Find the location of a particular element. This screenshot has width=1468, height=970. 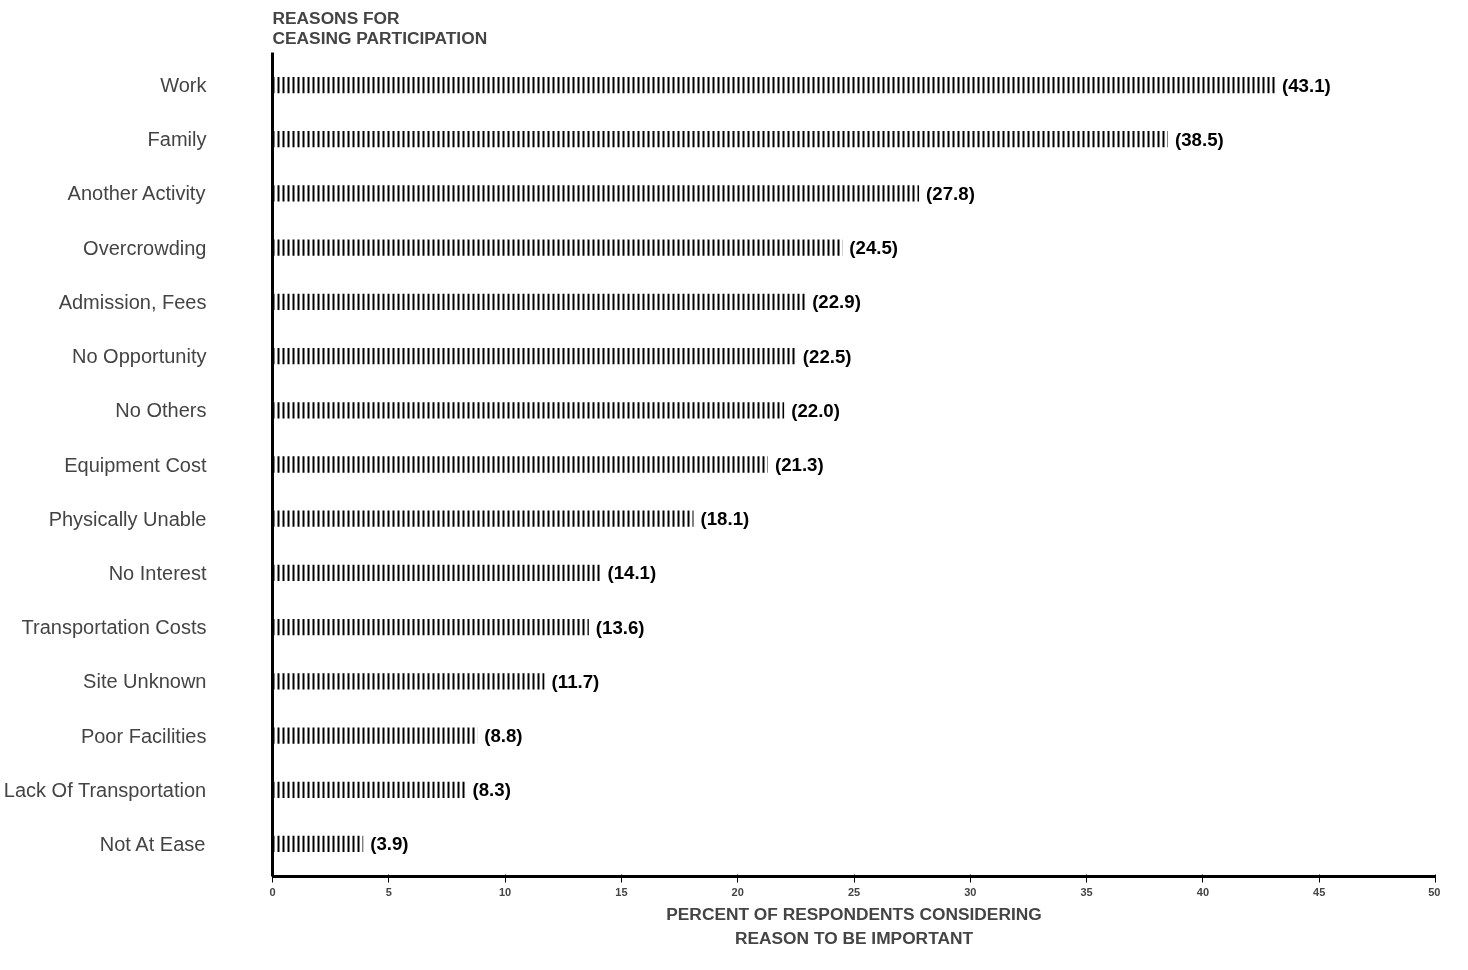

y-tick-label: Another Activity is located at coordinates (136, 193).